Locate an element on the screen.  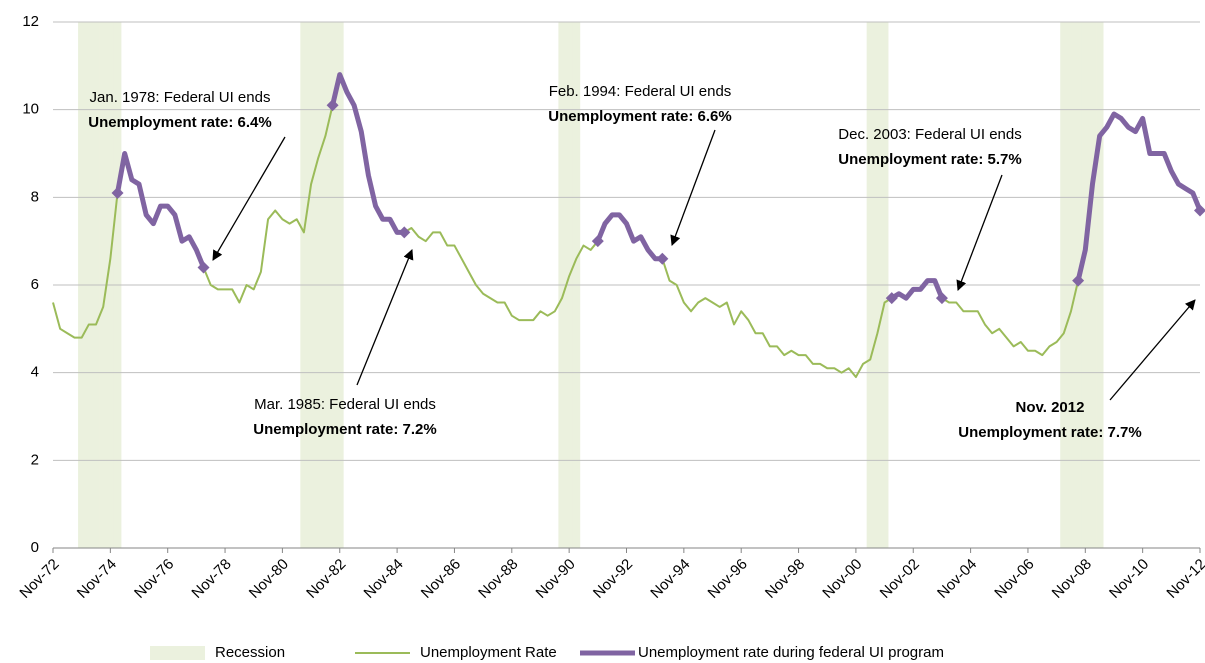
x-tick-label: Nov-98 is located at coordinates (785, 579).